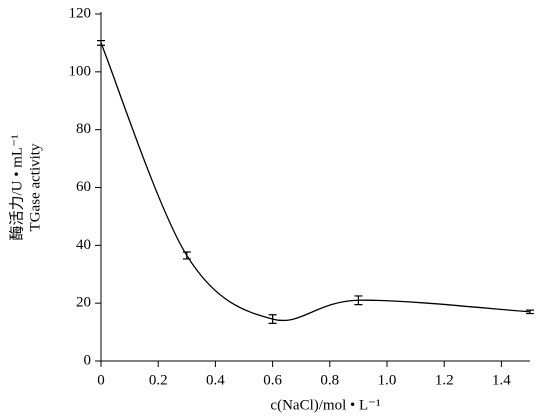  Describe the element at coordinates (387, 380) in the screenshot. I see `x-tick-label: 1.0` at that location.